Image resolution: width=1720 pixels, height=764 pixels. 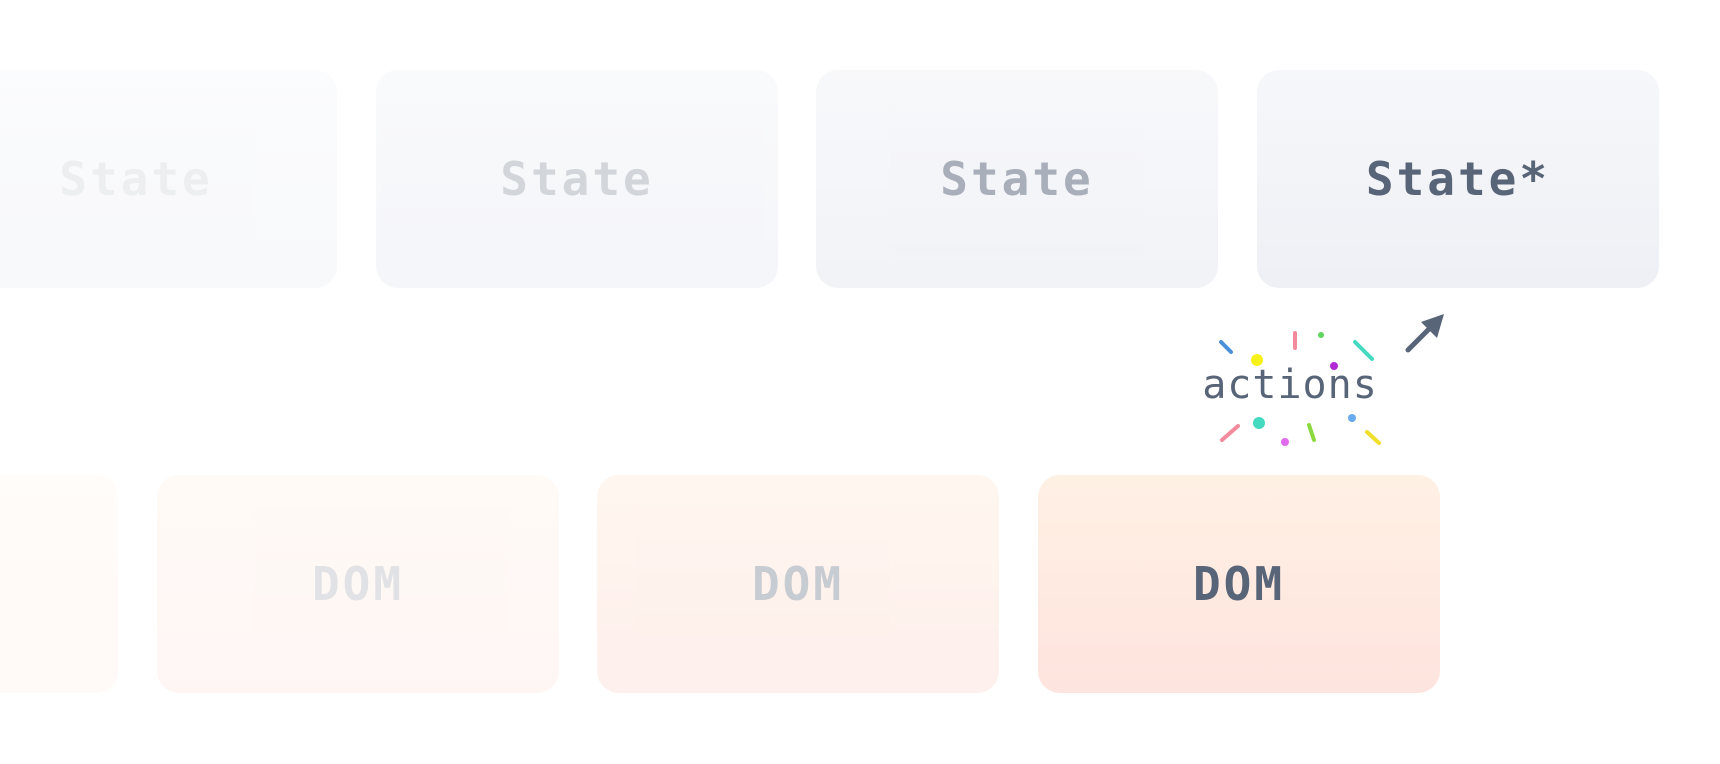 I want to click on current-state-label: State*, so click(x=1458, y=179).